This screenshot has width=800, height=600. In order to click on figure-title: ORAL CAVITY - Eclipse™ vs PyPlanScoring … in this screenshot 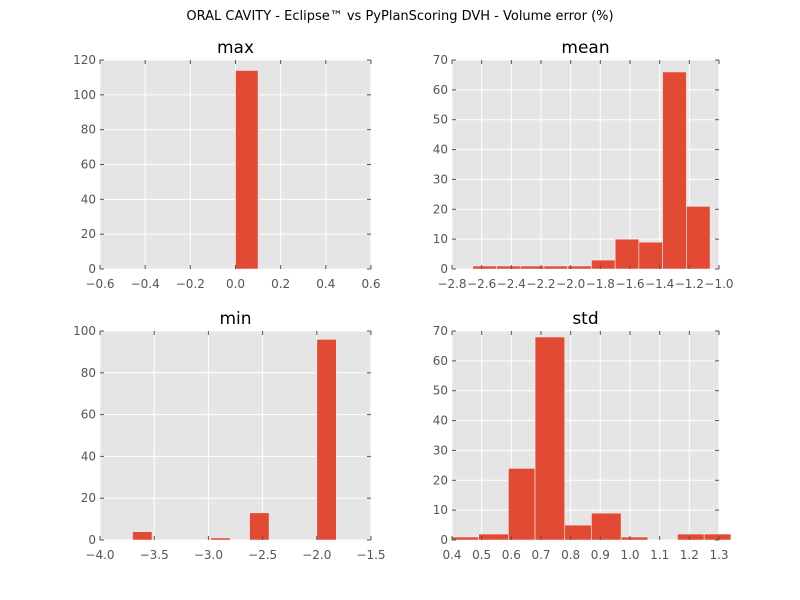, I will do `click(400, 16)`.